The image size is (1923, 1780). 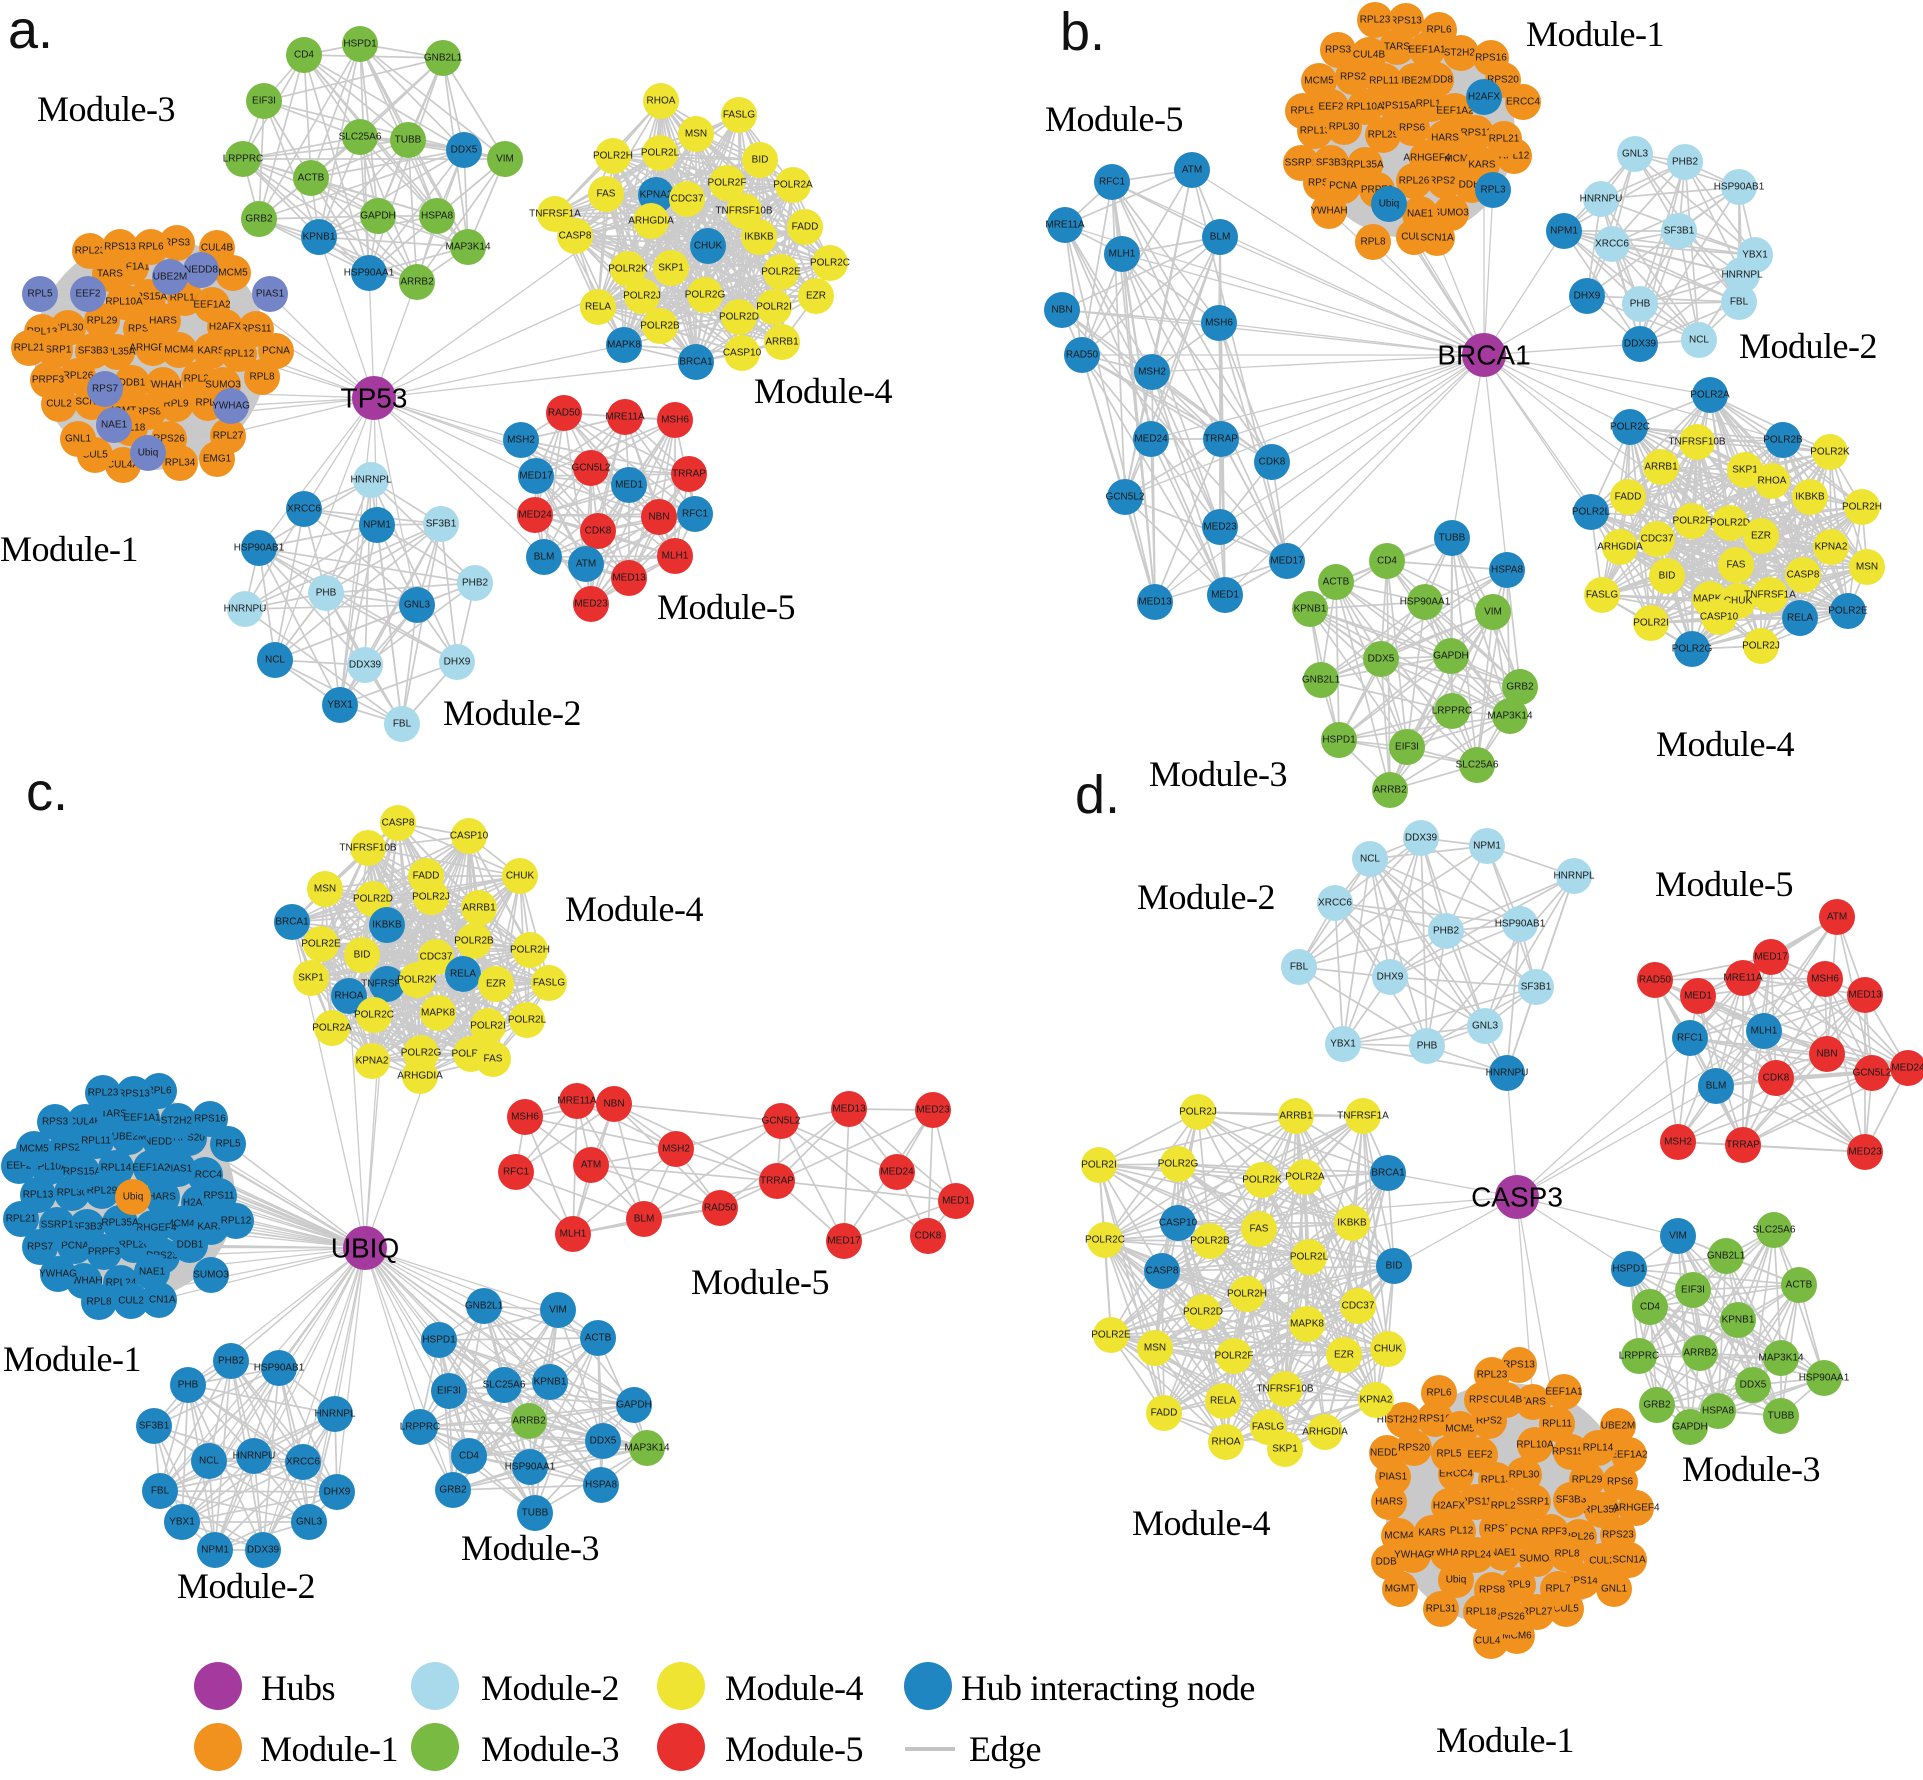 What do you see at coordinates (1602, 1561) in the screenshot?
I see `svg-text: CUL2` at bounding box center [1602, 1561].